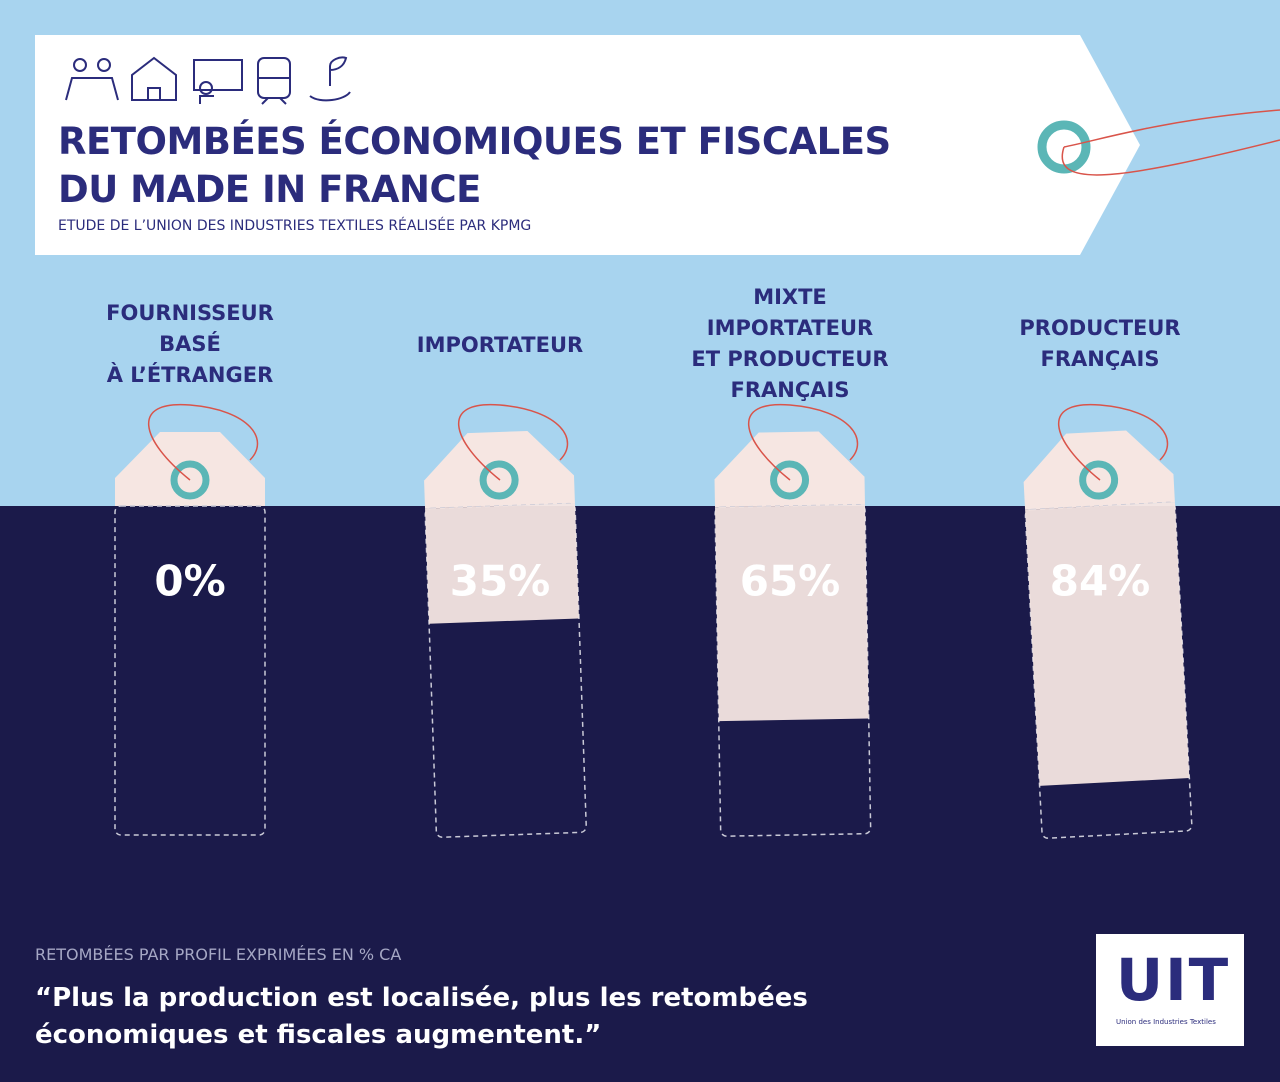  Describe the element at coordinates (190, 344) in the screenshot. I see `category-label: FOURNISSEUR BASÉ À L’ÉTRANGER` at that location.